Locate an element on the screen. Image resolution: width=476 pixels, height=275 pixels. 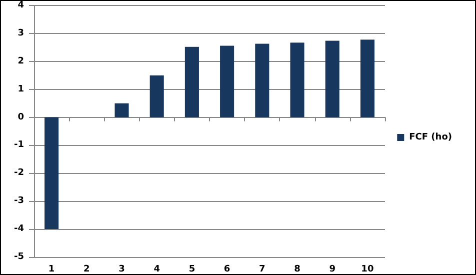
x-tick-label: 2 is located at coordinates (87, 269).